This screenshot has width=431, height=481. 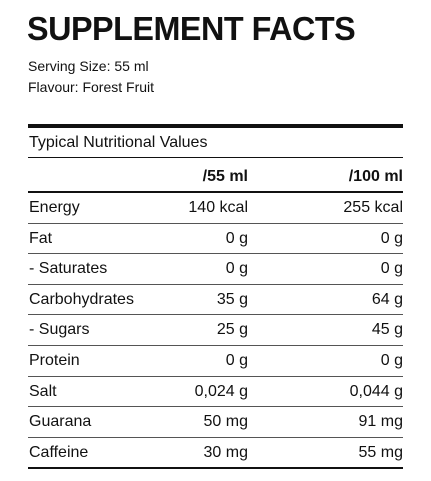 What do you see at coordinates (375, 176) in the screenshot?
I see `column-header: /100 ml` at bounding box center [375, 176].